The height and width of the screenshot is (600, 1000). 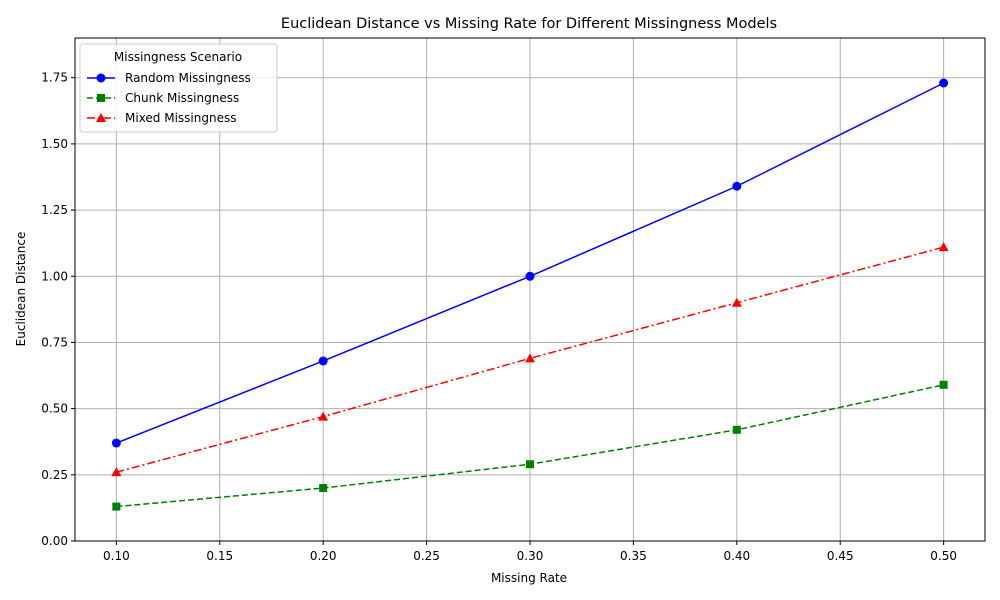 What do you see at coordinates (54, 541) in the screenshot?
I see `y-tick-label: 0.00` at bounding box center [54, 541].